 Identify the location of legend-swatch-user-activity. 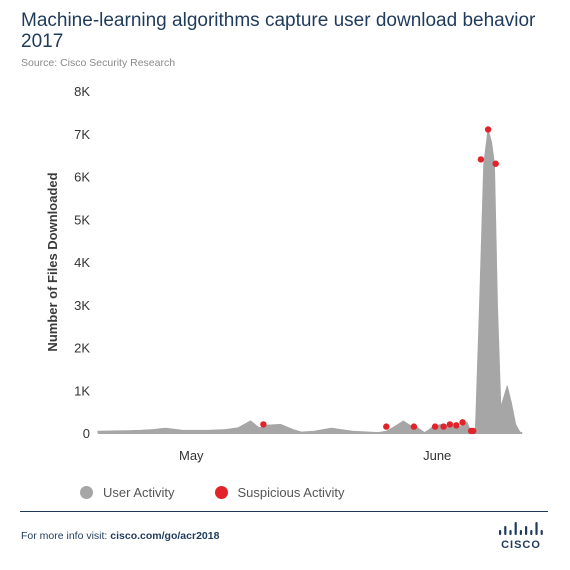
(86, 492).